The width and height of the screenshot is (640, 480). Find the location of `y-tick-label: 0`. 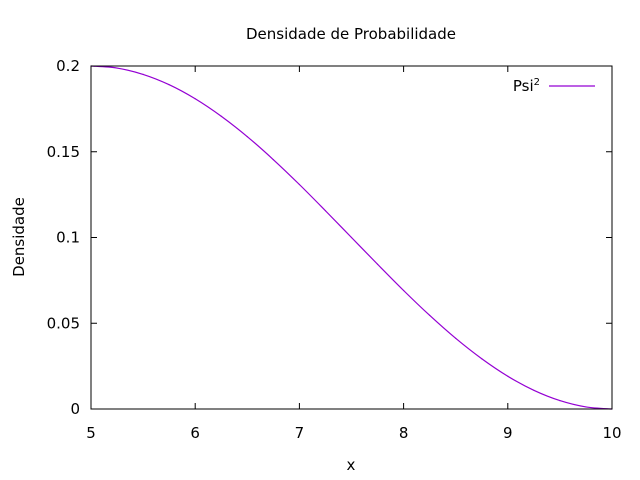

y-tick-label: 0 is located at coordinates (75, 409).